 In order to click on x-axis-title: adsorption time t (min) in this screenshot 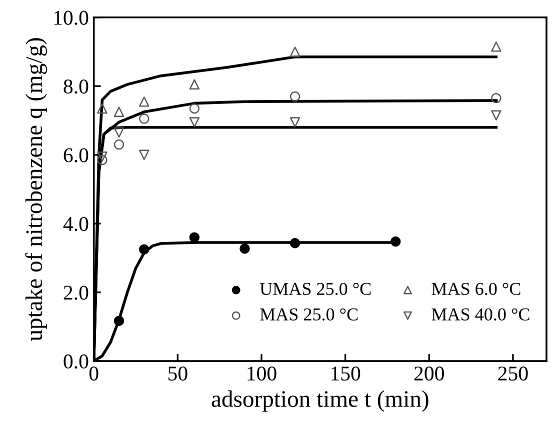, I will do `click(320, 401)`.